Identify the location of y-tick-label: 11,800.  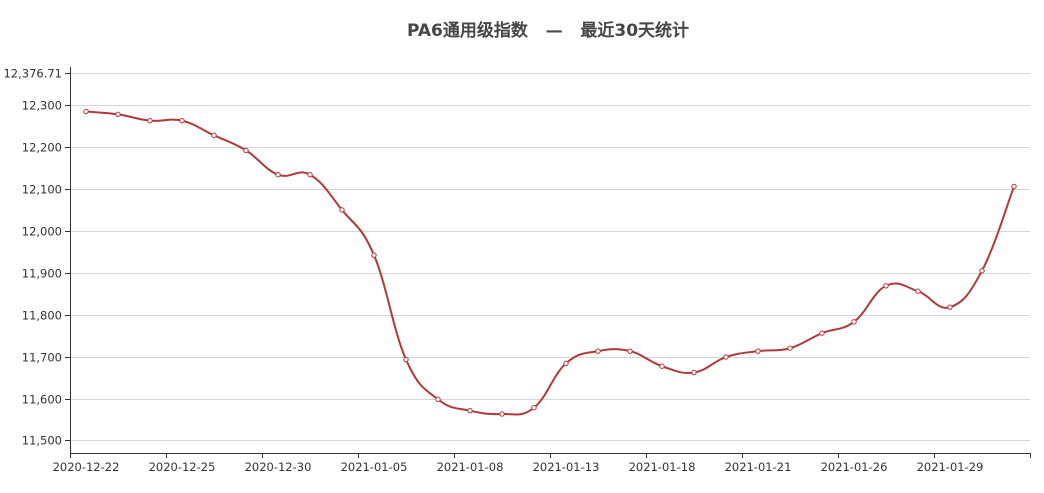
(42, 316).